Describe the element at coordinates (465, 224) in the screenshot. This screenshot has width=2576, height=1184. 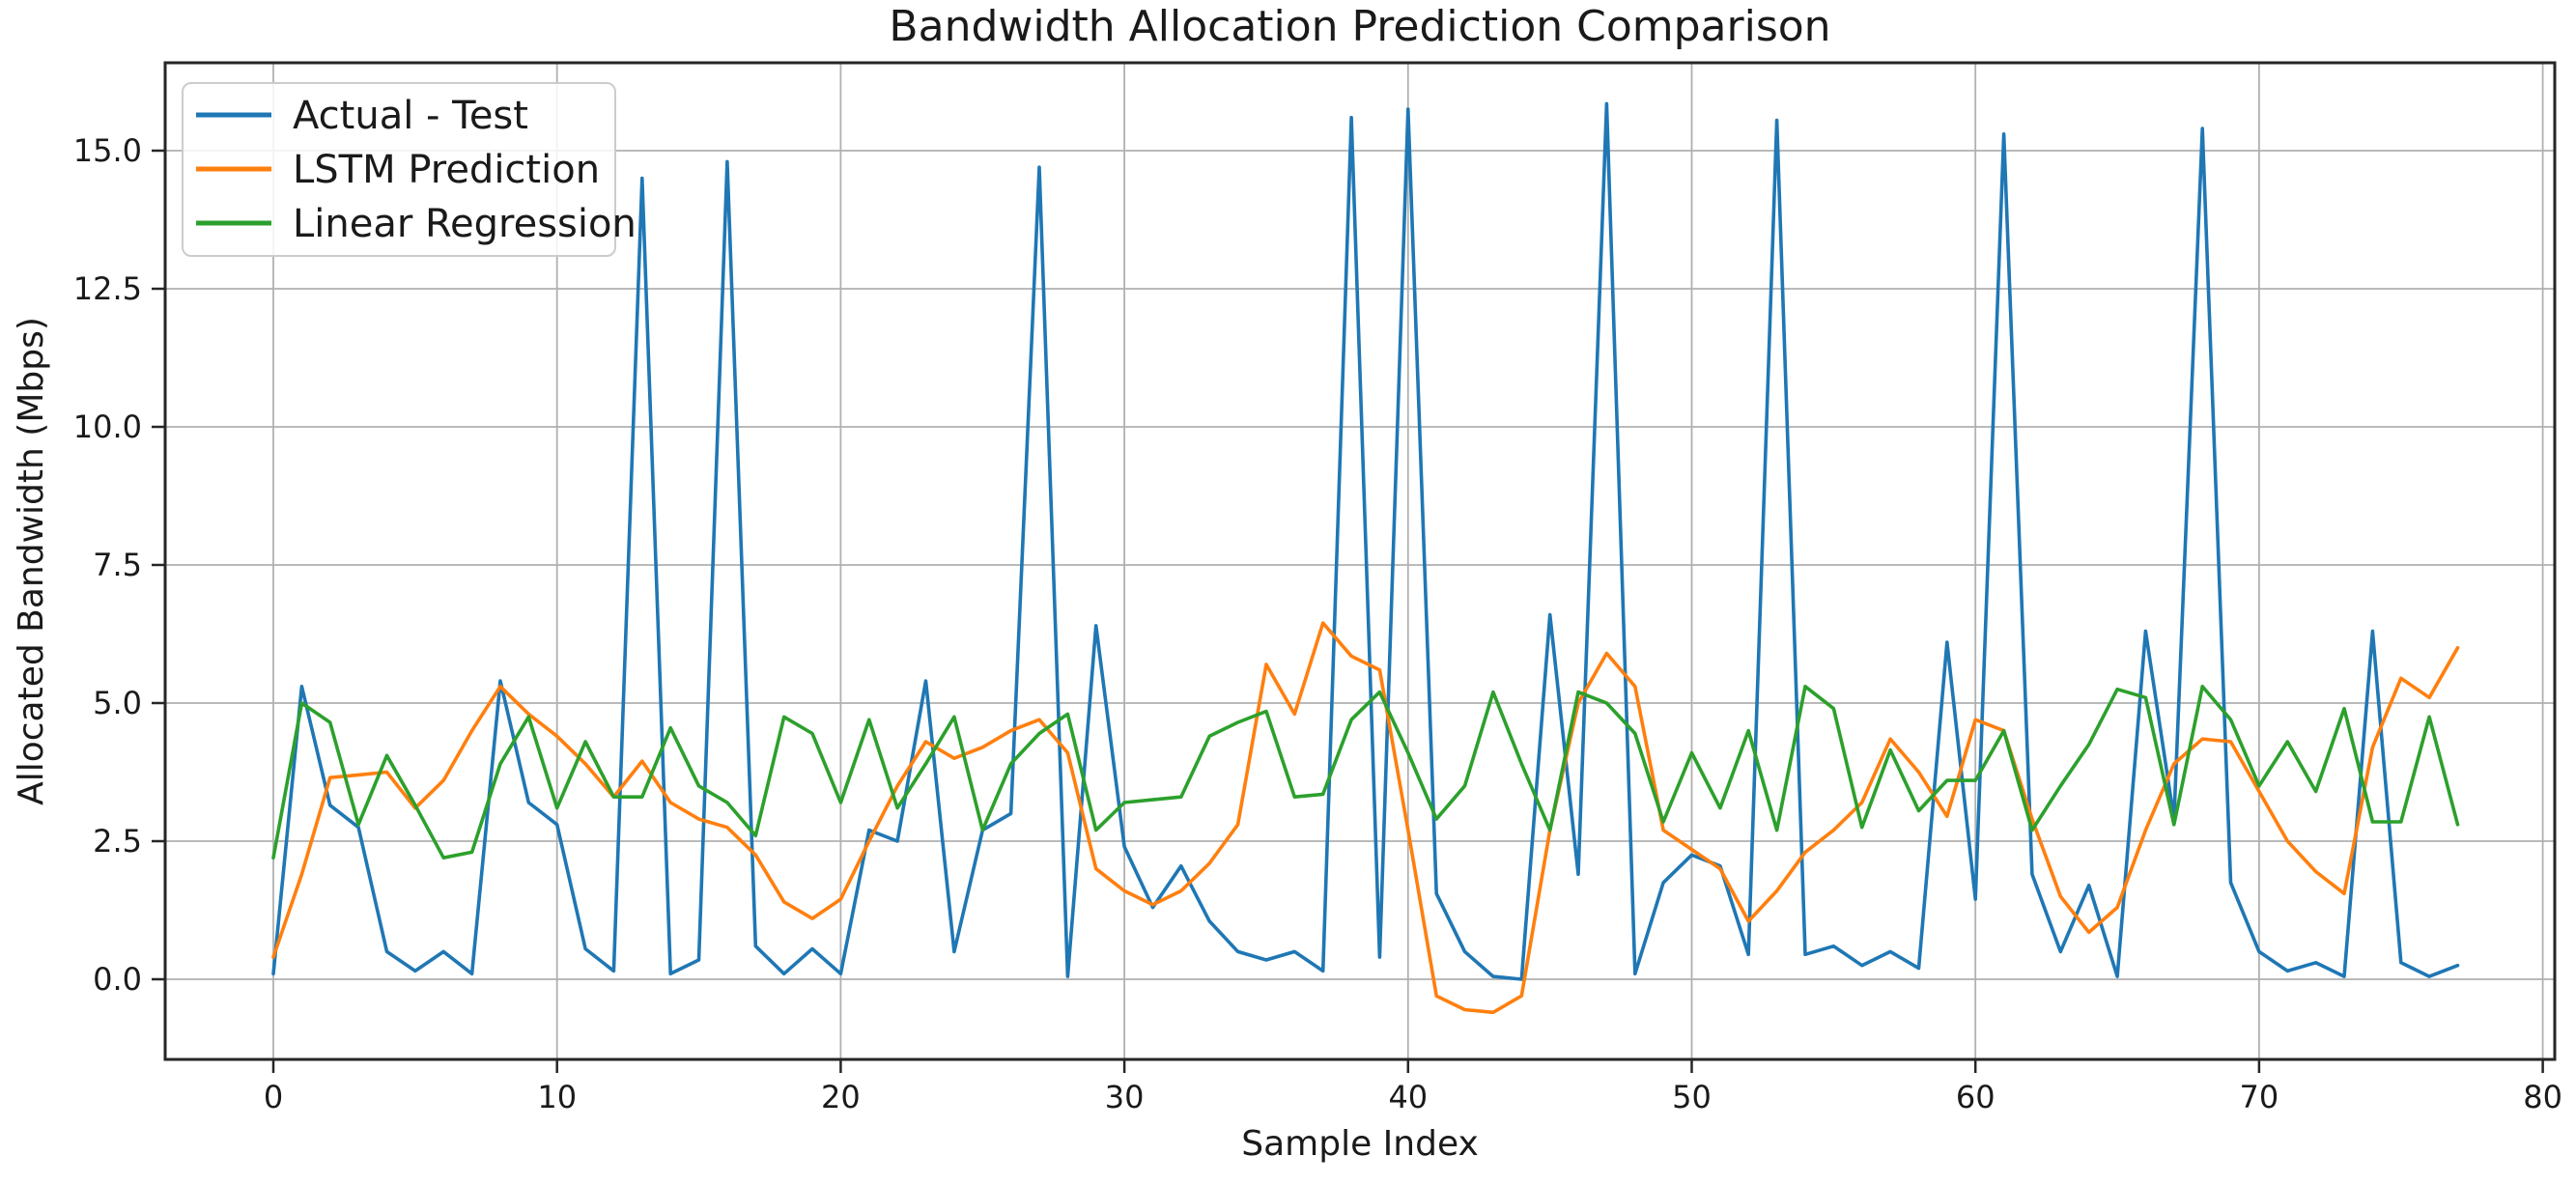
I see `legend-label-linear-regression: Linear Regression` at that location.